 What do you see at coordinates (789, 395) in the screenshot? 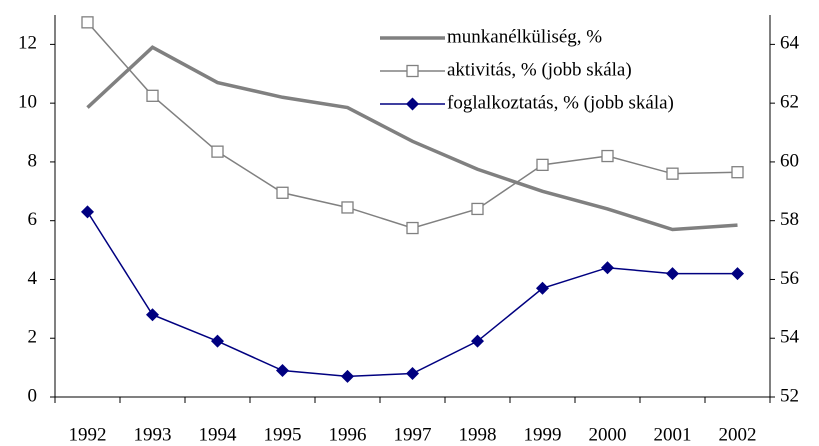
I see `y2-tick-label: 52` at bounding box center [789, 395].